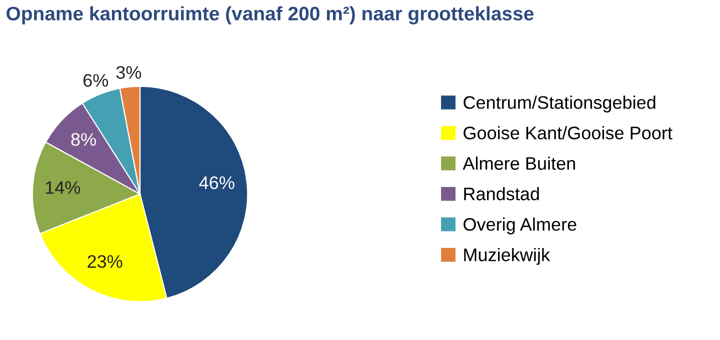  What do you see at coordinates (83, 139) in the screenshot?
I see `data-label: 8%` at bounding box center [83, 139].